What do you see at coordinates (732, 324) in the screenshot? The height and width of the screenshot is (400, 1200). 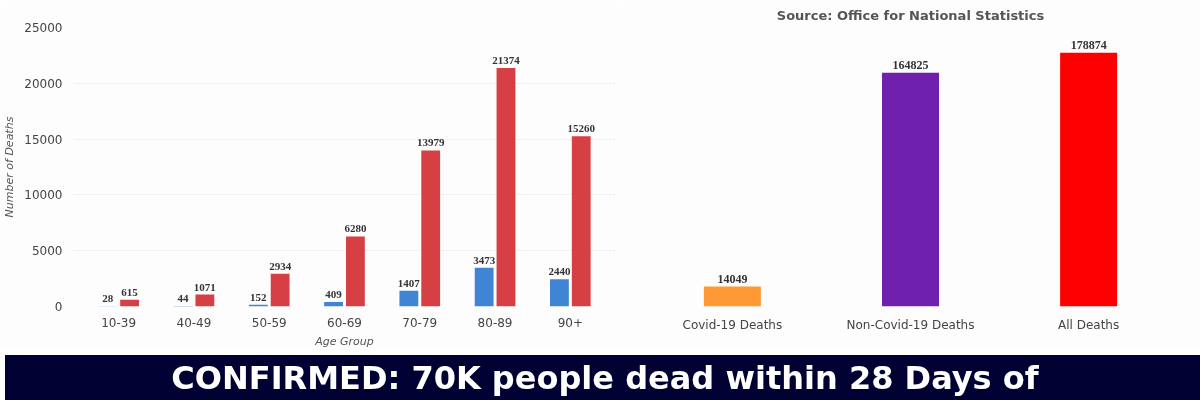 I see `x-tick-label: Covid-19 Deaths` at bounding box center [732, 324].